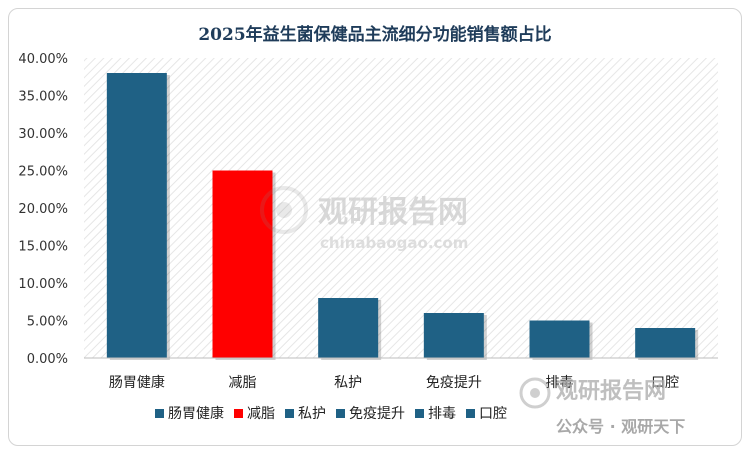 This screenshot has width=750, height=454. I want to click on x-category-label: 减脂, so click(243, 383).